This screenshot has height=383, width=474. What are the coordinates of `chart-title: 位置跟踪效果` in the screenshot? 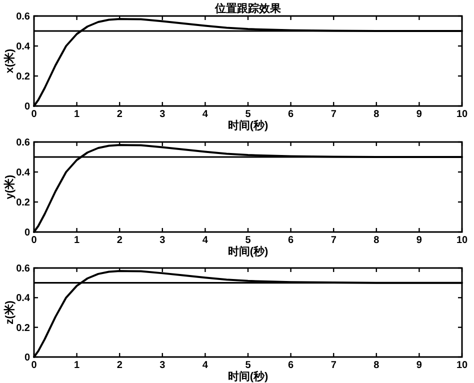 It's located at (248, 8).